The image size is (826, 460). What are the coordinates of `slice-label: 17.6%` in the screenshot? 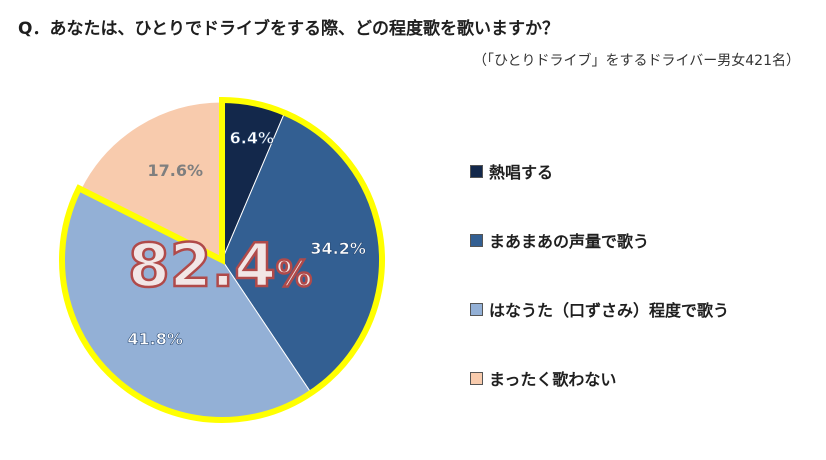 It's located at (175, 170).